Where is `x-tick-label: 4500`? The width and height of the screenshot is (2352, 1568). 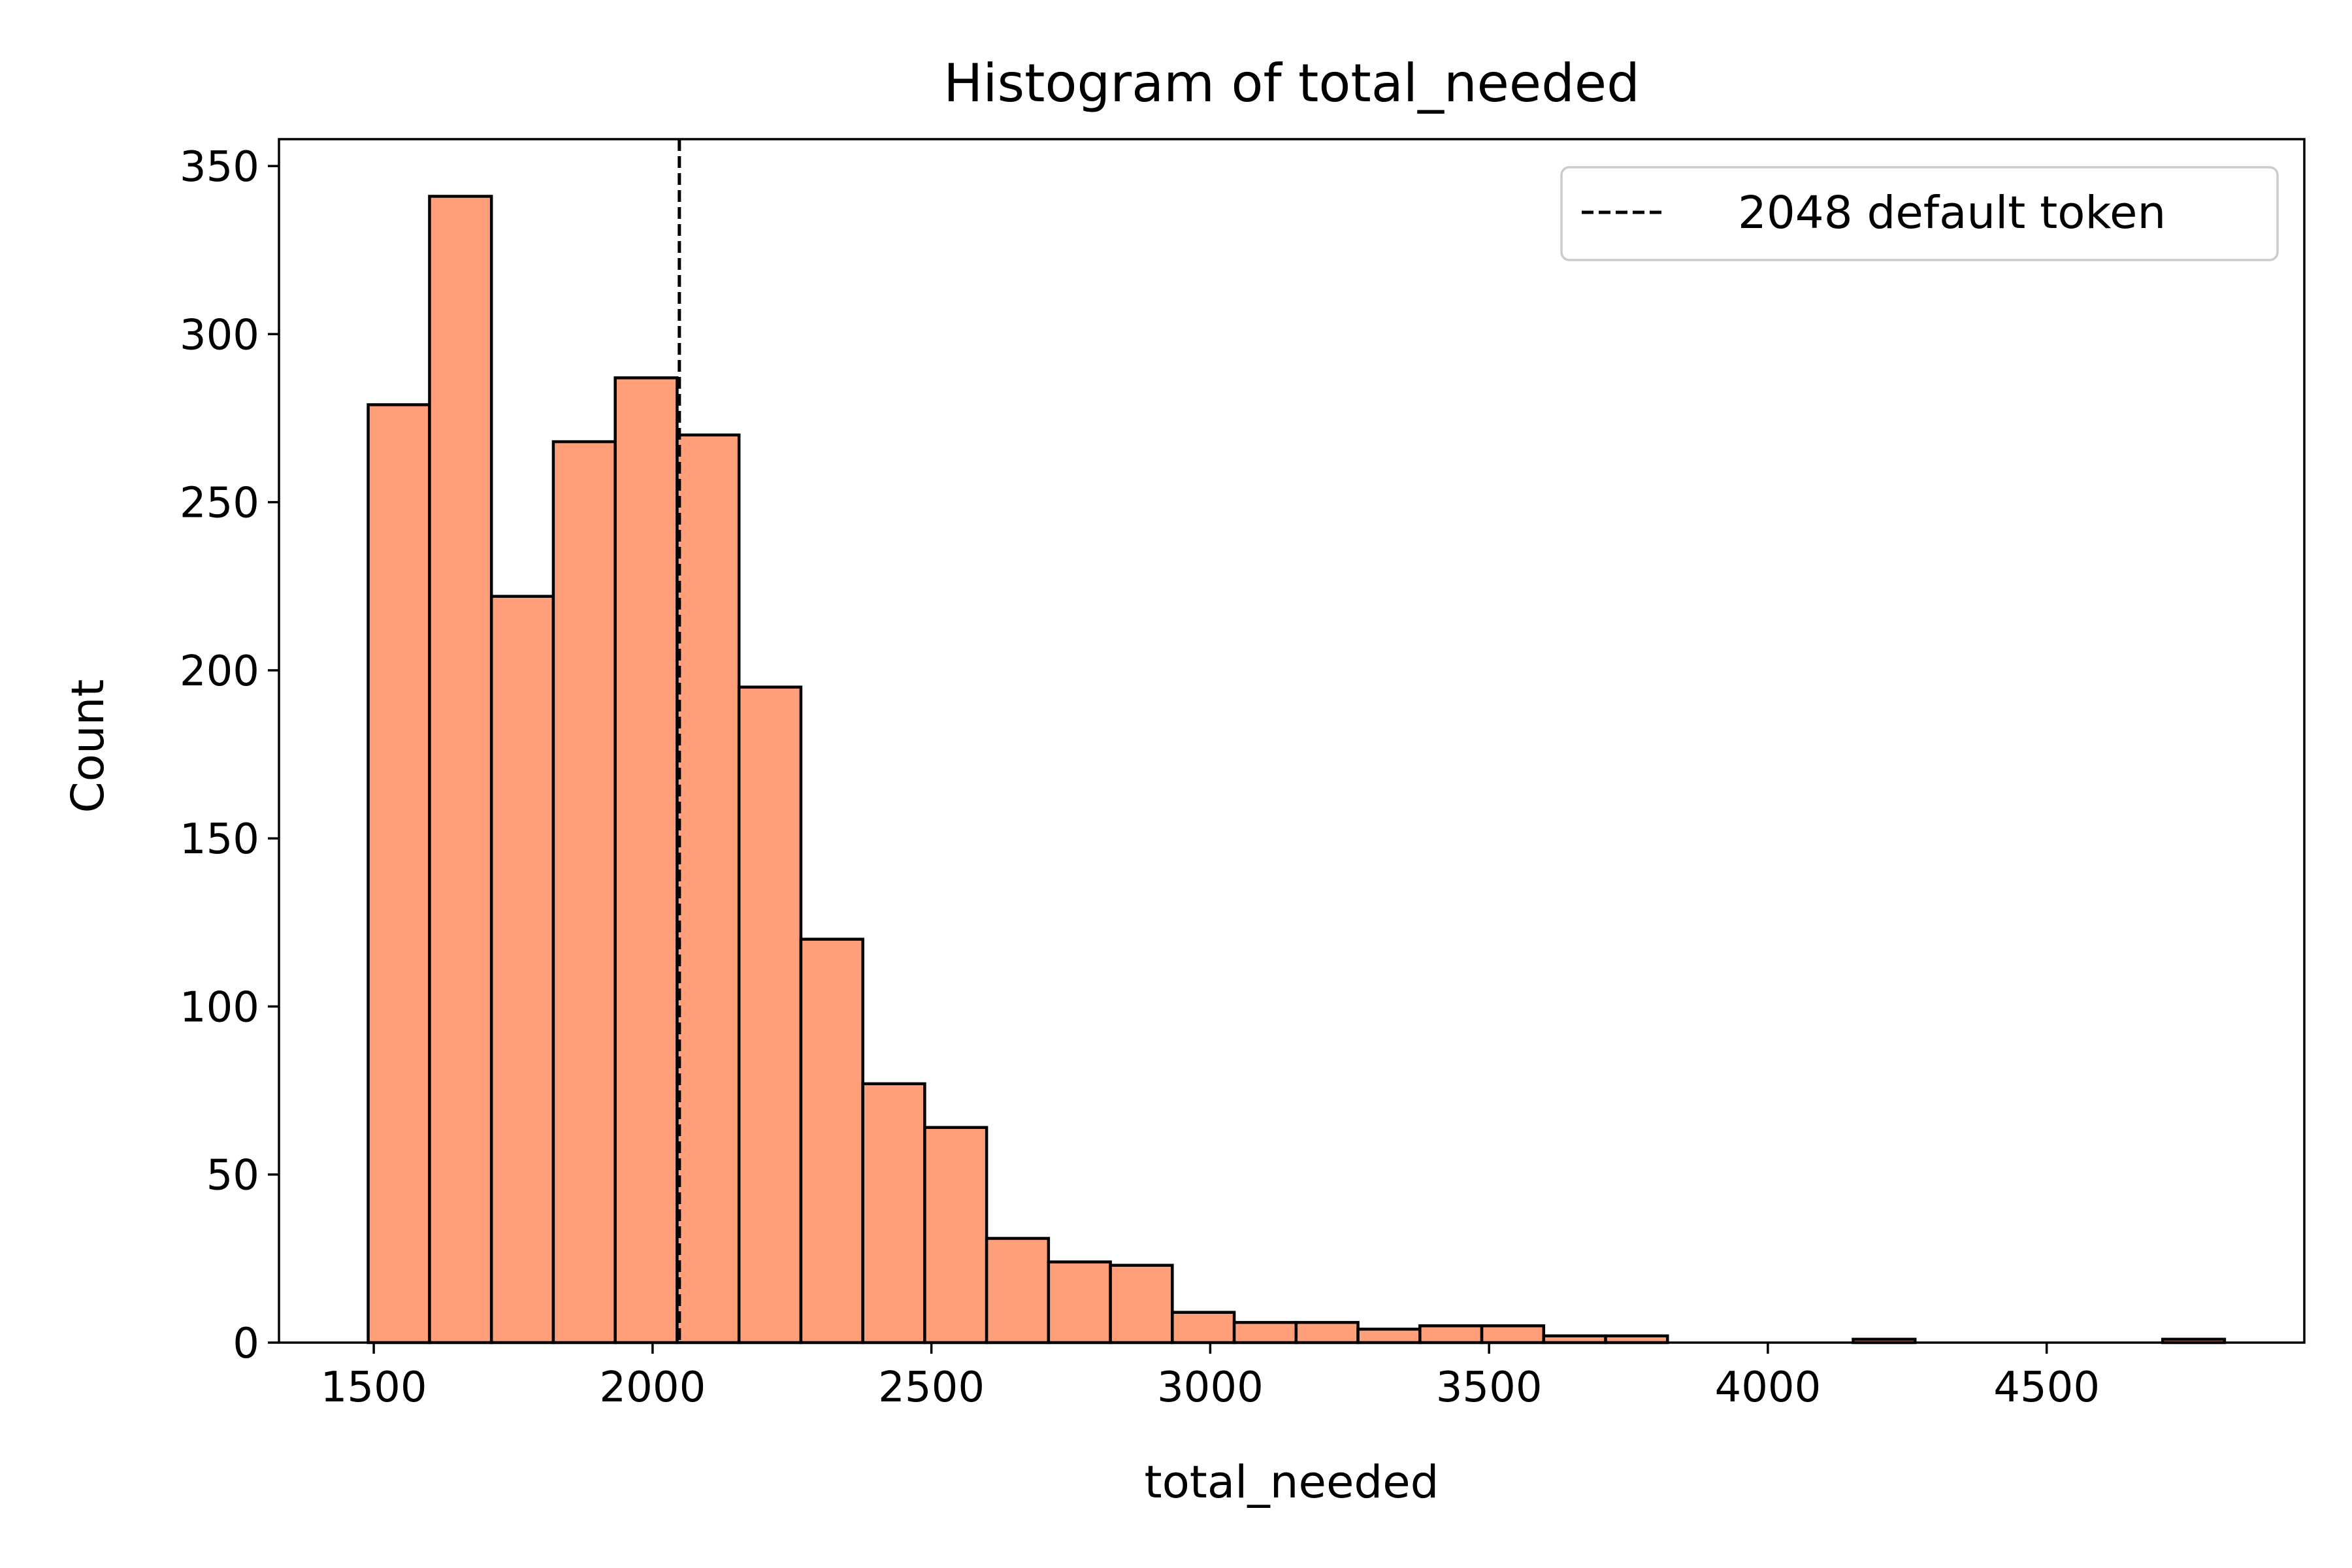 x-tick-label: 4500 is located at coordinates (2046, 1388).